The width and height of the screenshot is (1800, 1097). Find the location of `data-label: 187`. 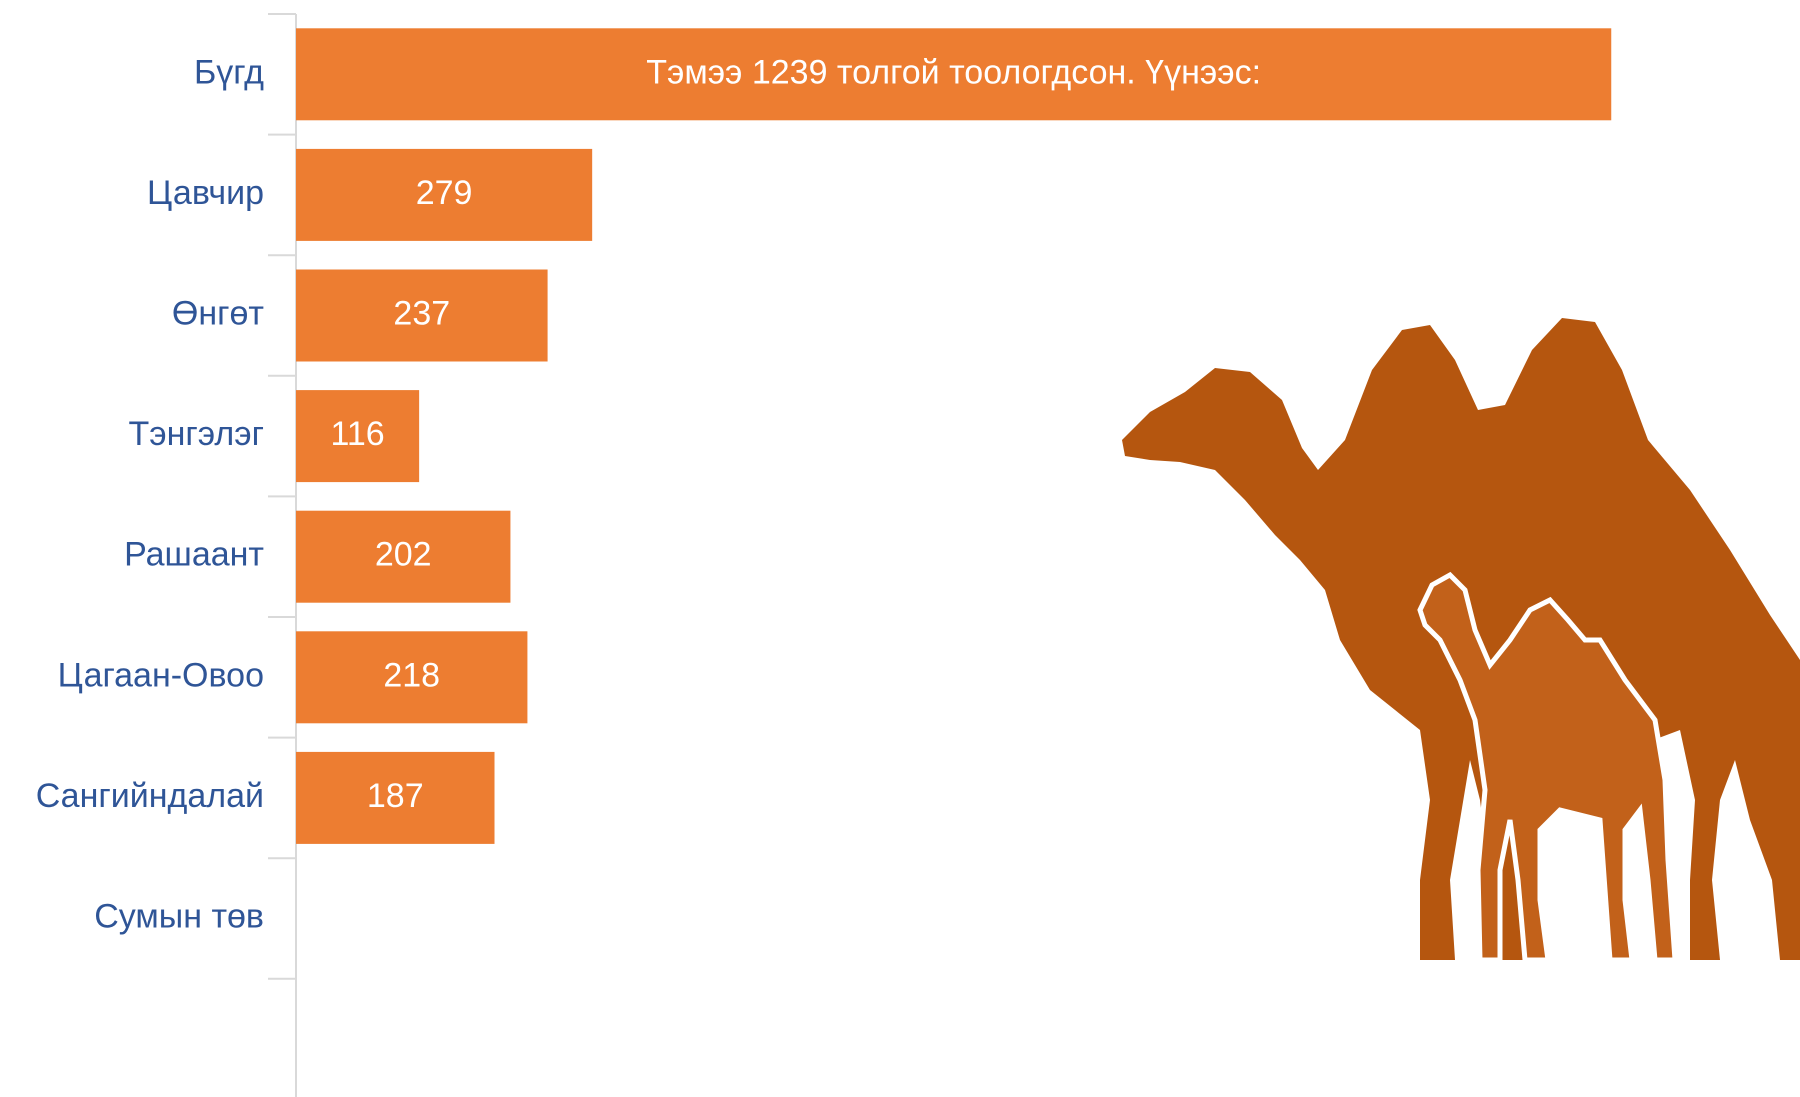

data-label: 187 is located at coordinates (395, 796).